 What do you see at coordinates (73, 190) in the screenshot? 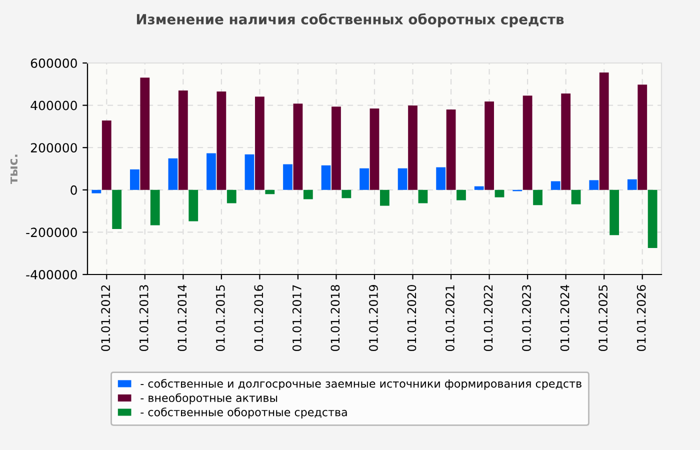
I see `y-tick-label: 0` at bounding box center [73, 190].